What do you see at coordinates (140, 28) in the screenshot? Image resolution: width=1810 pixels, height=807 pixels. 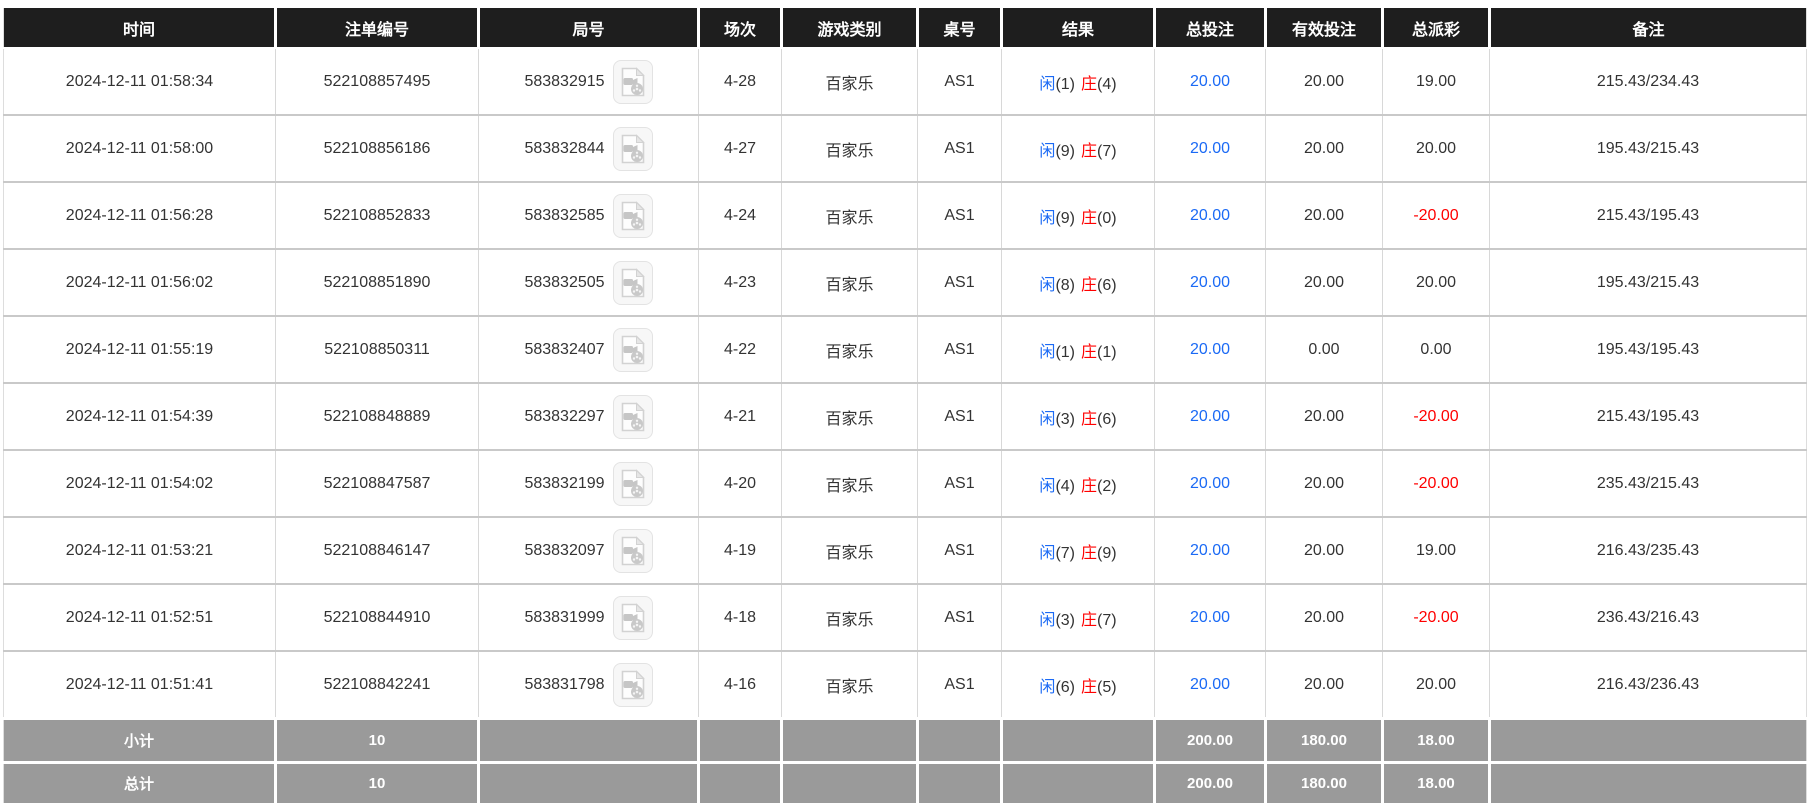 I see `col-time: 时间` at bounding box center [140, 28].